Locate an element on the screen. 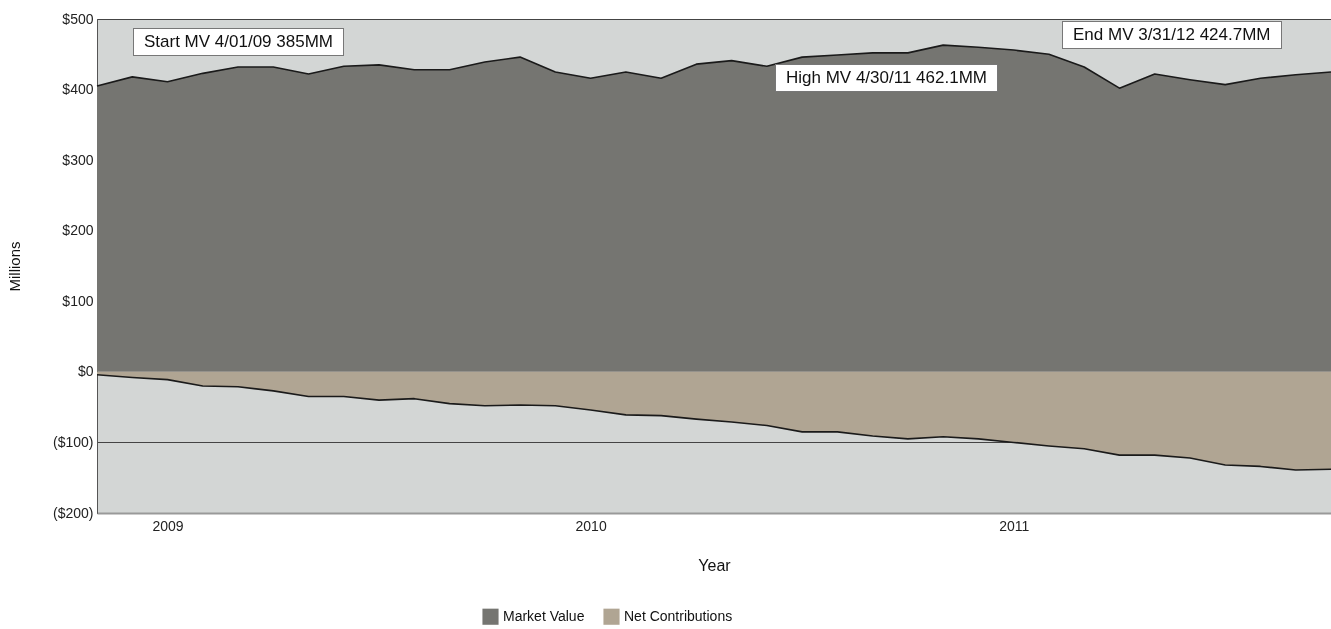 Image resolution: width=1331 pixels, height=629 pixels. y-tick-label: $300 is located at coordinates (78, 159).